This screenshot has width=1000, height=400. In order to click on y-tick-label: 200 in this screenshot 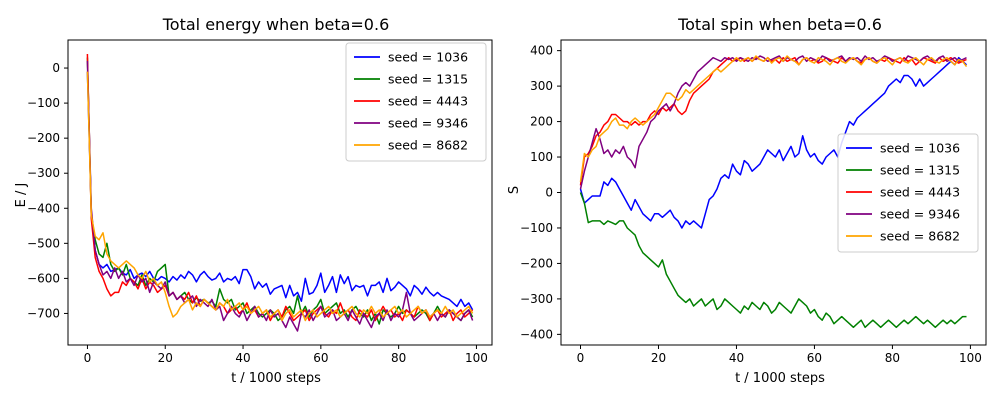, I will do `click(541, 122)`.